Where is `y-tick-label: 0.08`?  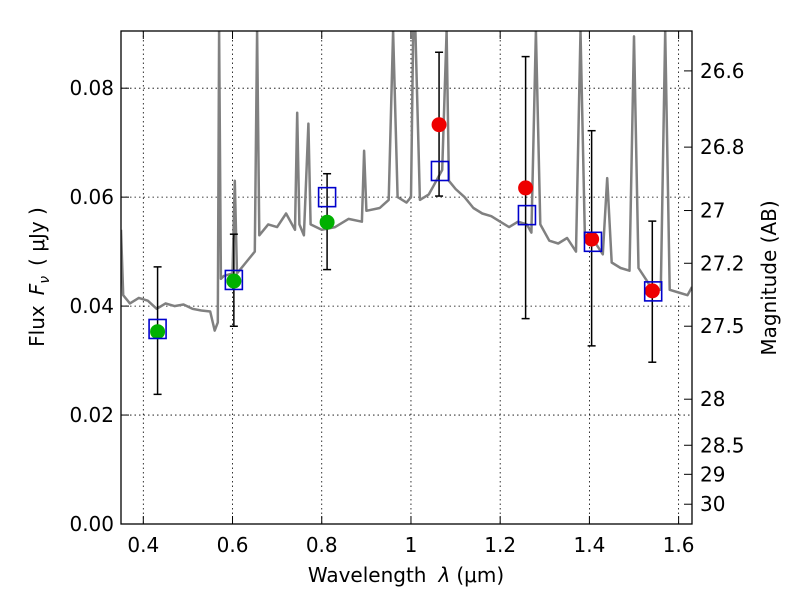 y-tick-label: 0.08 is located at coordinates (91, 88).